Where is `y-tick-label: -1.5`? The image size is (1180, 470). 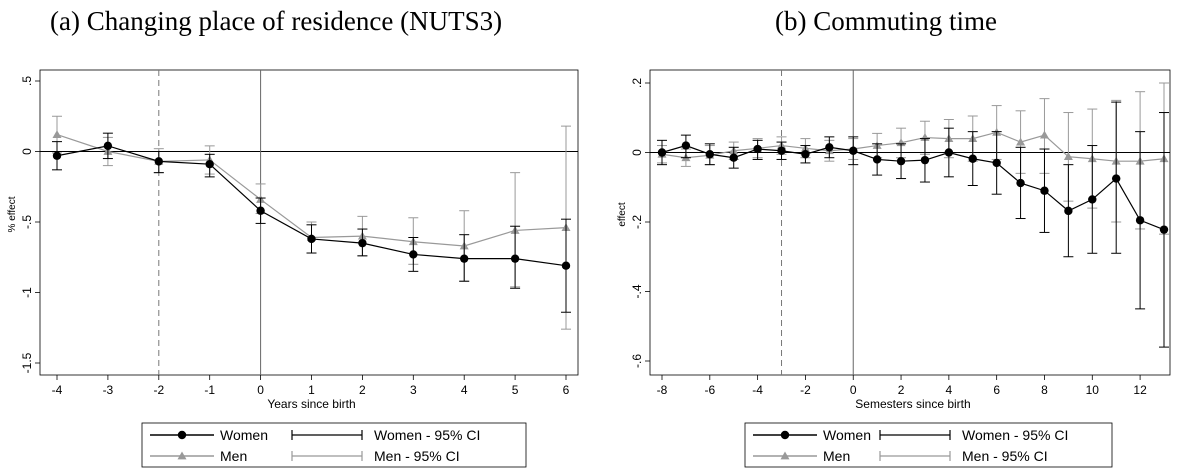 y-tick-label: -1.5 is located at coordinates (27, 362).